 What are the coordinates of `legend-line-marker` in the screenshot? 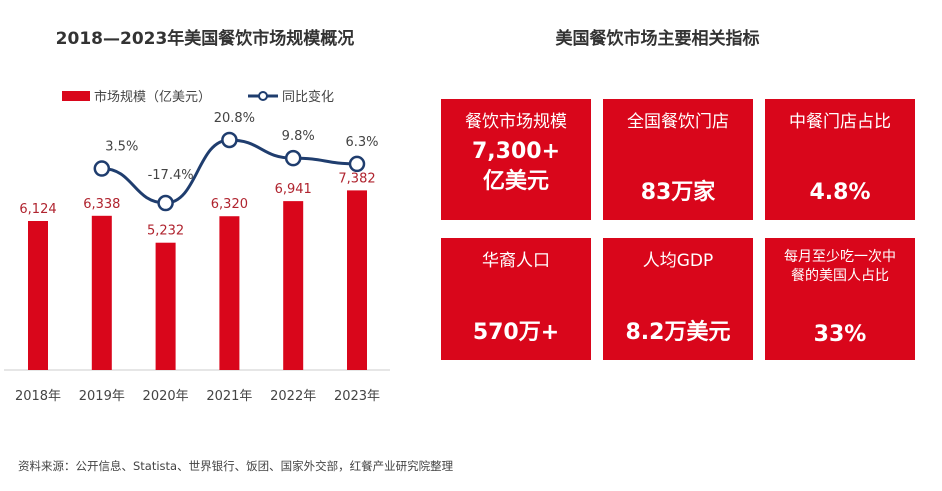 It's located at (263, 96).